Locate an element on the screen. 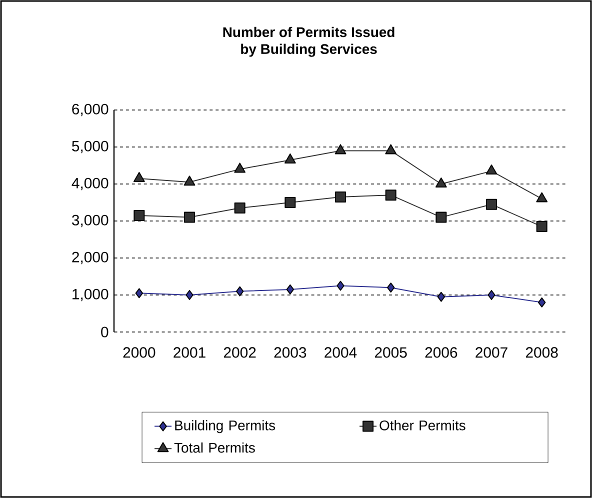 This screenshot has width=592, height=498. legend-label: Total Permits is located at coordinates (214, 447).